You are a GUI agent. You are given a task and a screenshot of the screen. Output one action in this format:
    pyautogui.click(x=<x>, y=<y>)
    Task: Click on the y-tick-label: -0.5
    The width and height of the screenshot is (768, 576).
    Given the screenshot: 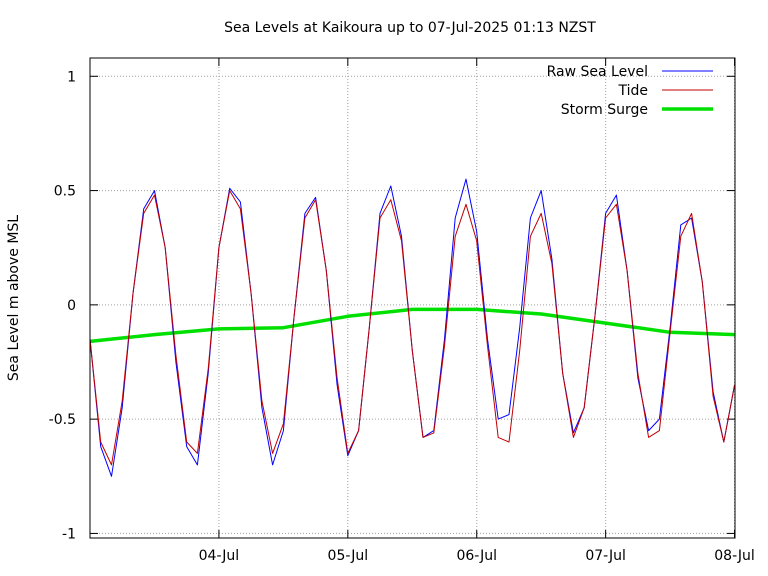 What is the action you would take?
    pyautogui.click(x=62, y=420)
    